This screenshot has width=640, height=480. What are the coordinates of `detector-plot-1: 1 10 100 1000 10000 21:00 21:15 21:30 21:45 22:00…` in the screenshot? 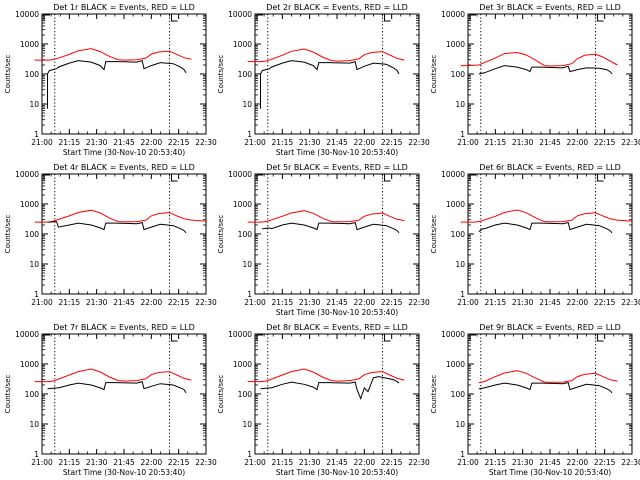 It's located at (110, 80).